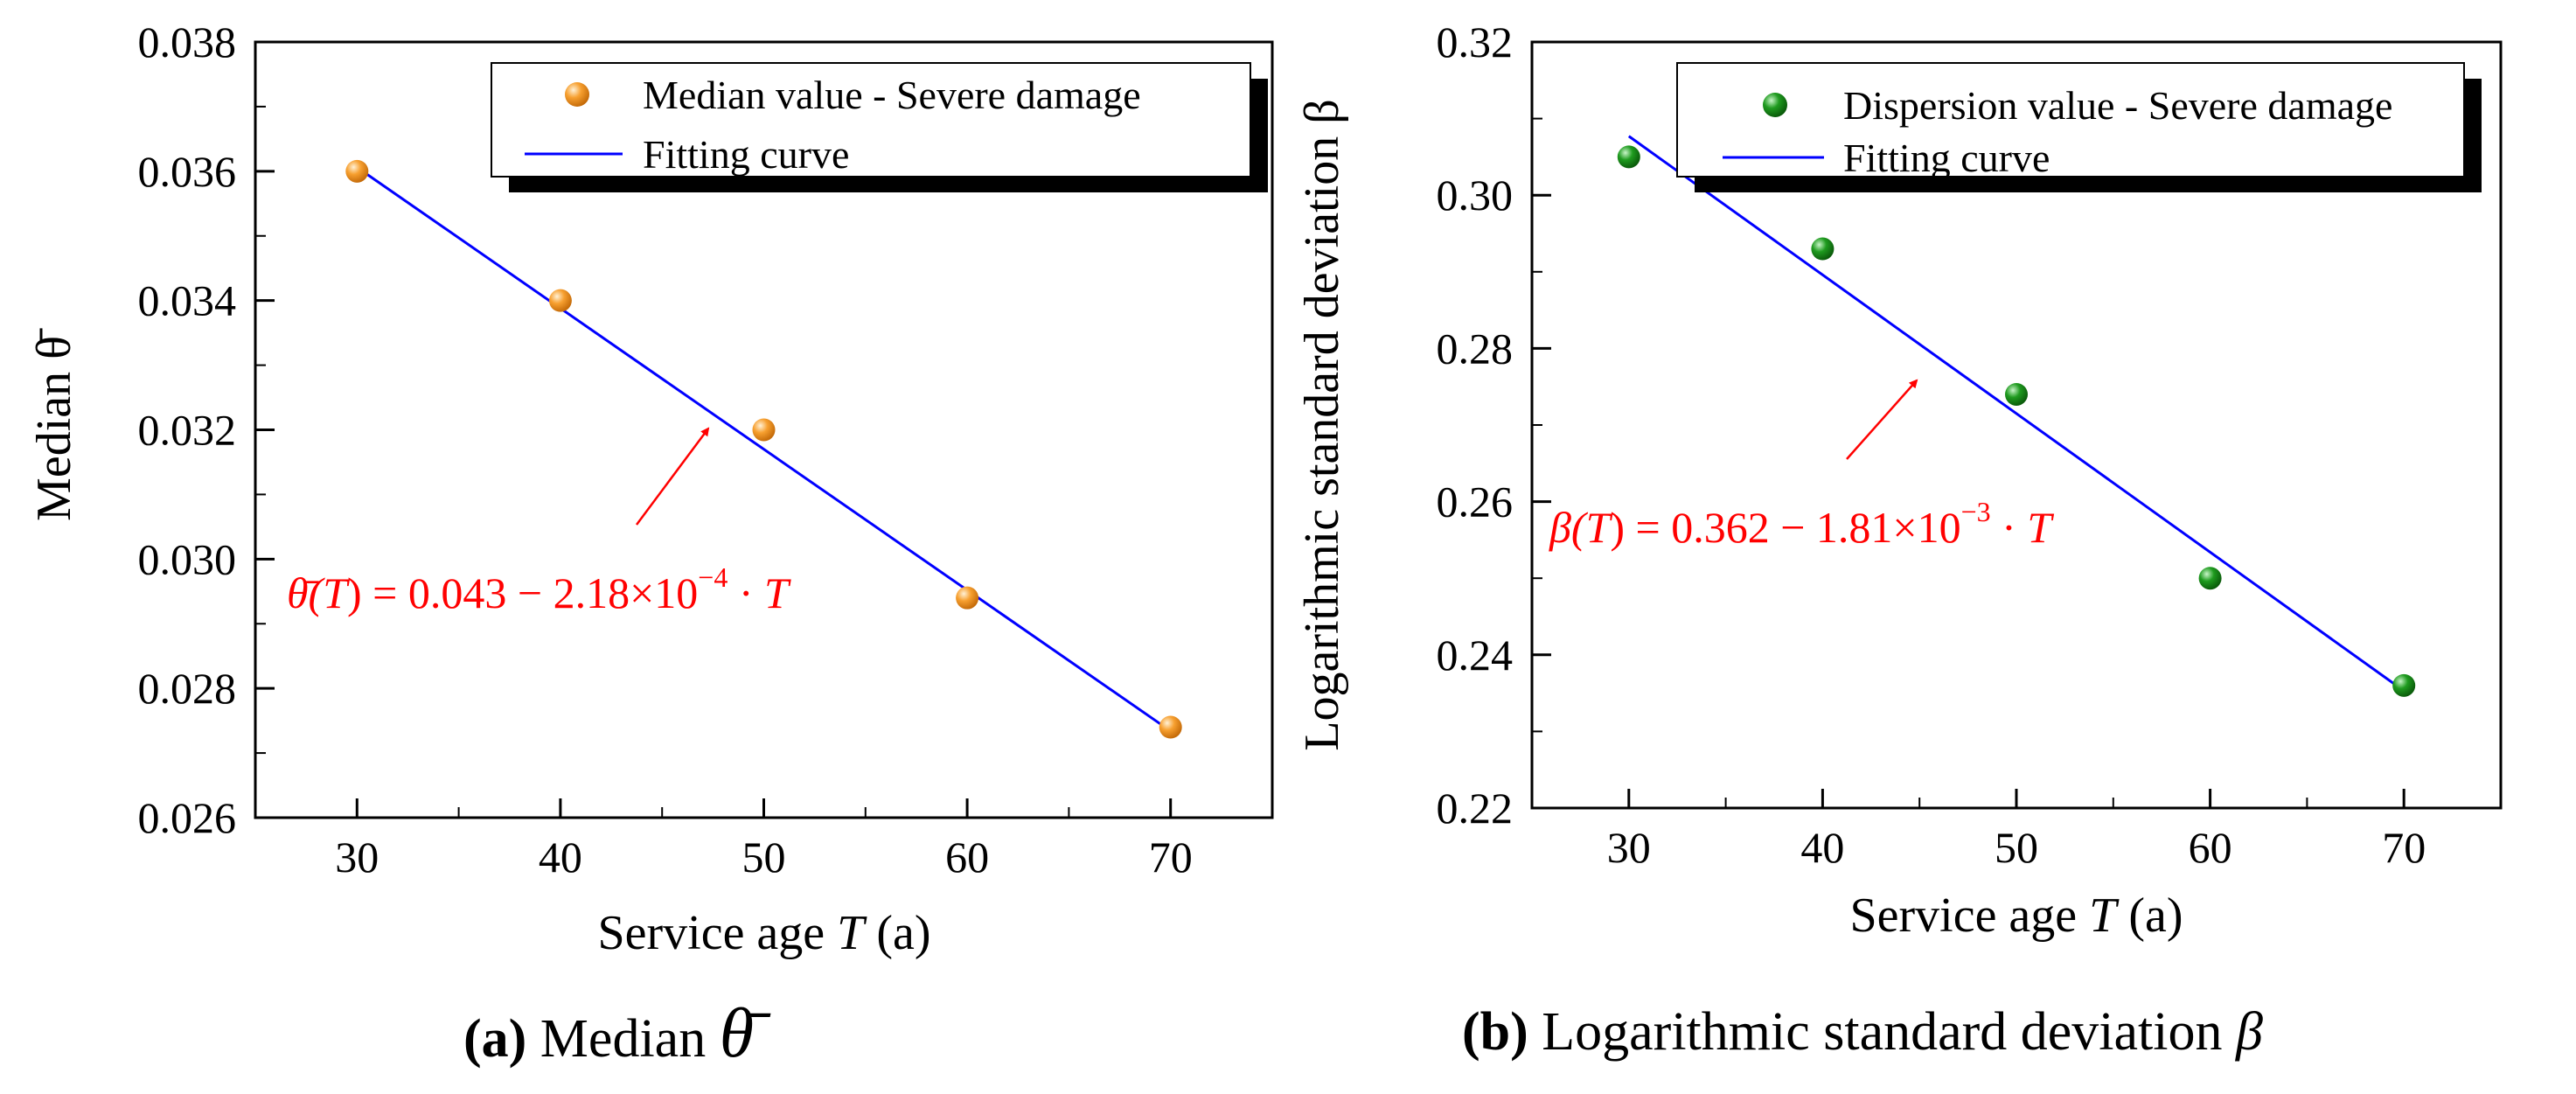  I want to click on equation-a: θ̄(T) = 0.043 − 2.18×10−4 · T, so click(539, 589).